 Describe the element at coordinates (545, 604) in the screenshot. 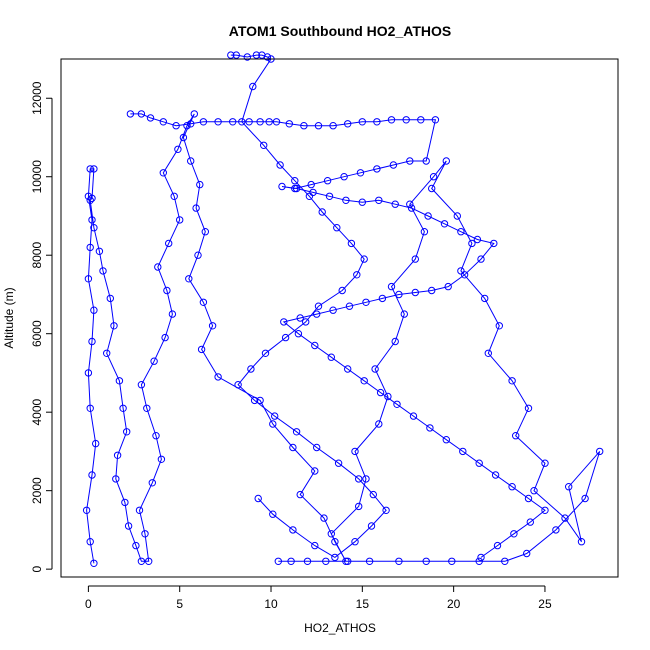

I see `x-tick-label: 25` at that location.